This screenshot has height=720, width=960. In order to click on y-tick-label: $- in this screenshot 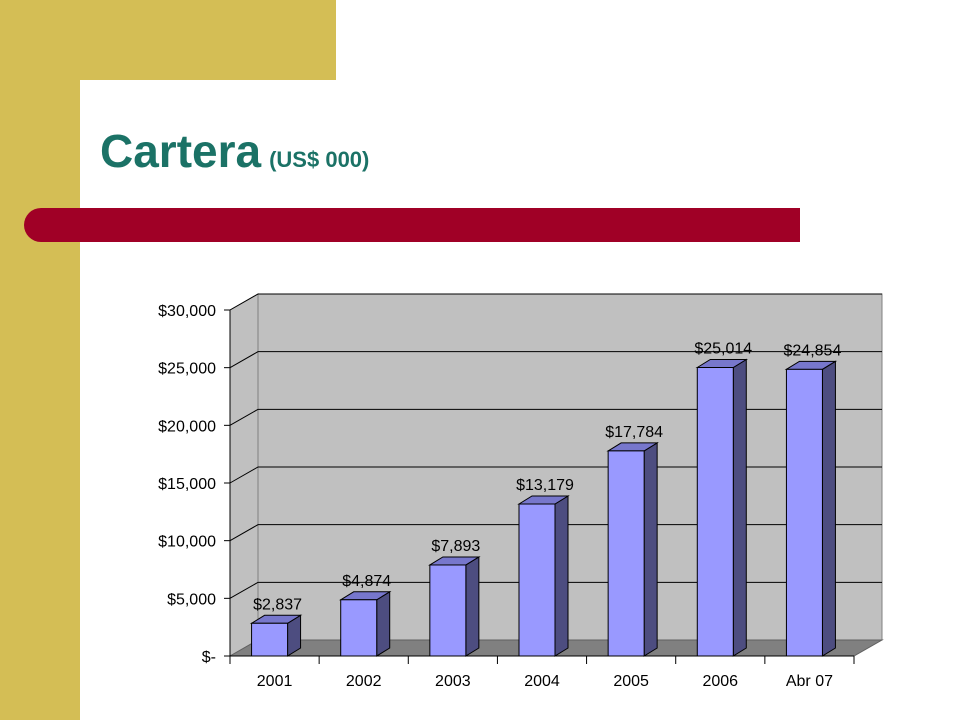, I will do `click(209, 657)`.